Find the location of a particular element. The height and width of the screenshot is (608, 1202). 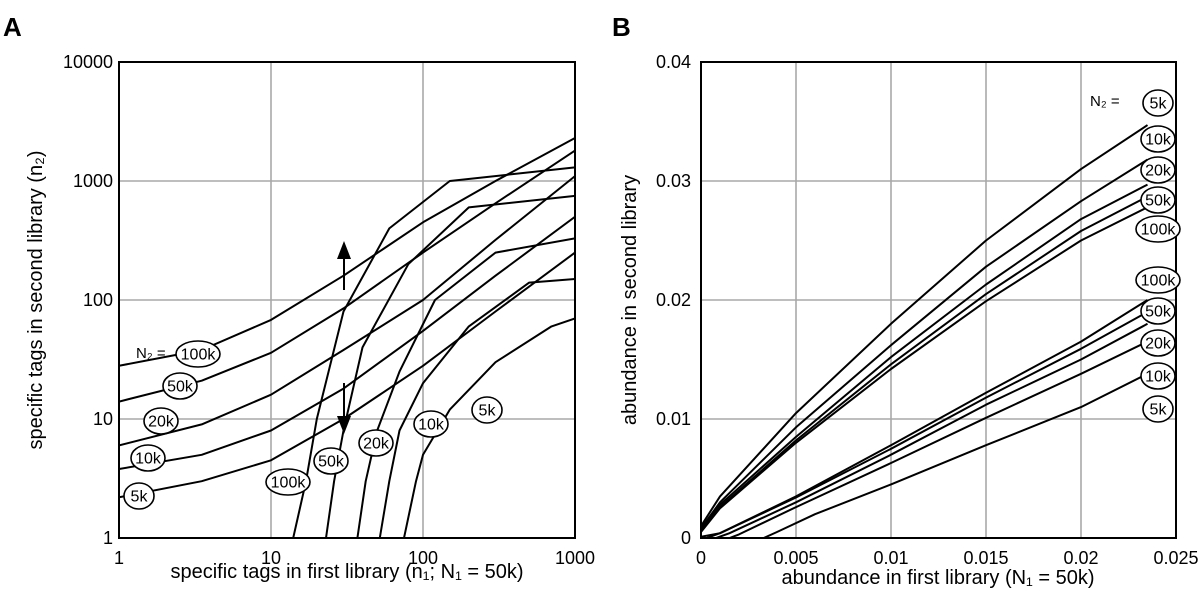

b-lower-label-10k-text: 10k is located at coordinates (1158, 377).